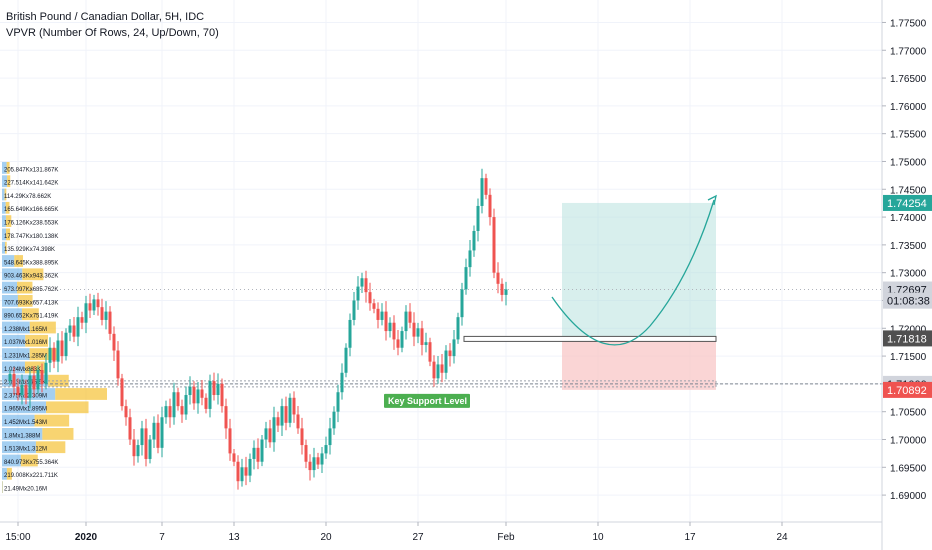 This screenshot has width=932, height=550. Describe the element at coordinates (86, 537) in the screenshot. I see `time-tick-label: 2020` at that location.